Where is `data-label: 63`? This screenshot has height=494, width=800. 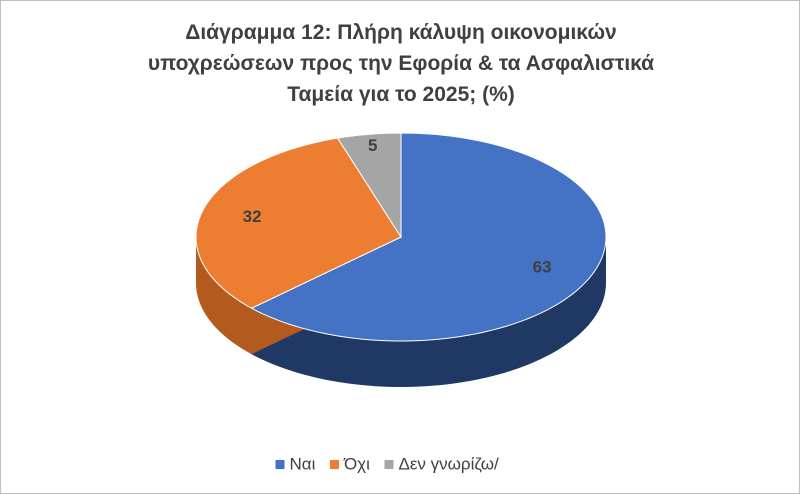
data-label: 63 is located at coordinates (542, 266).